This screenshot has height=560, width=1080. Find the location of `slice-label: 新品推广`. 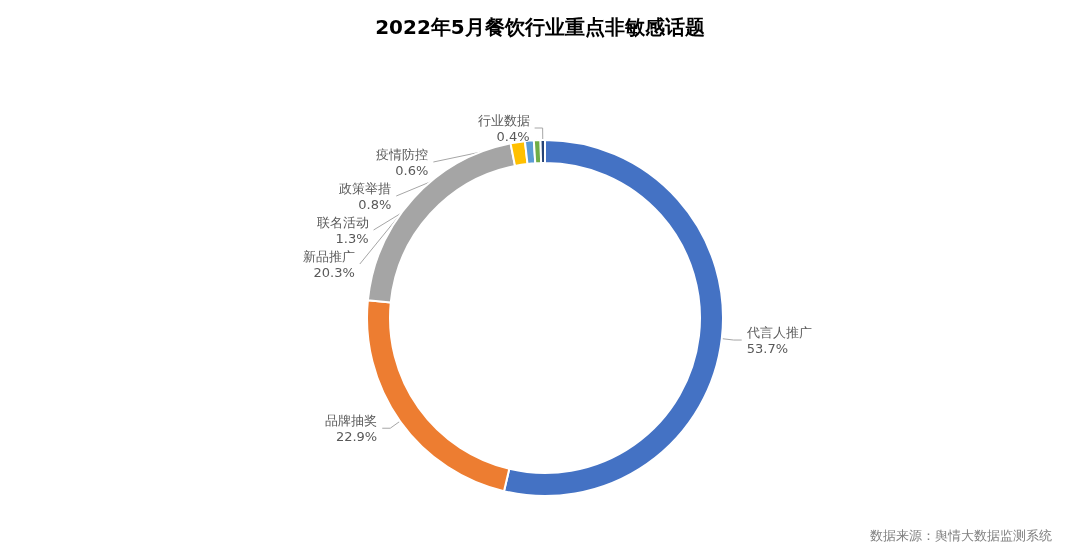

slice-label: 新品推广 is located at coordinates (328, 256).